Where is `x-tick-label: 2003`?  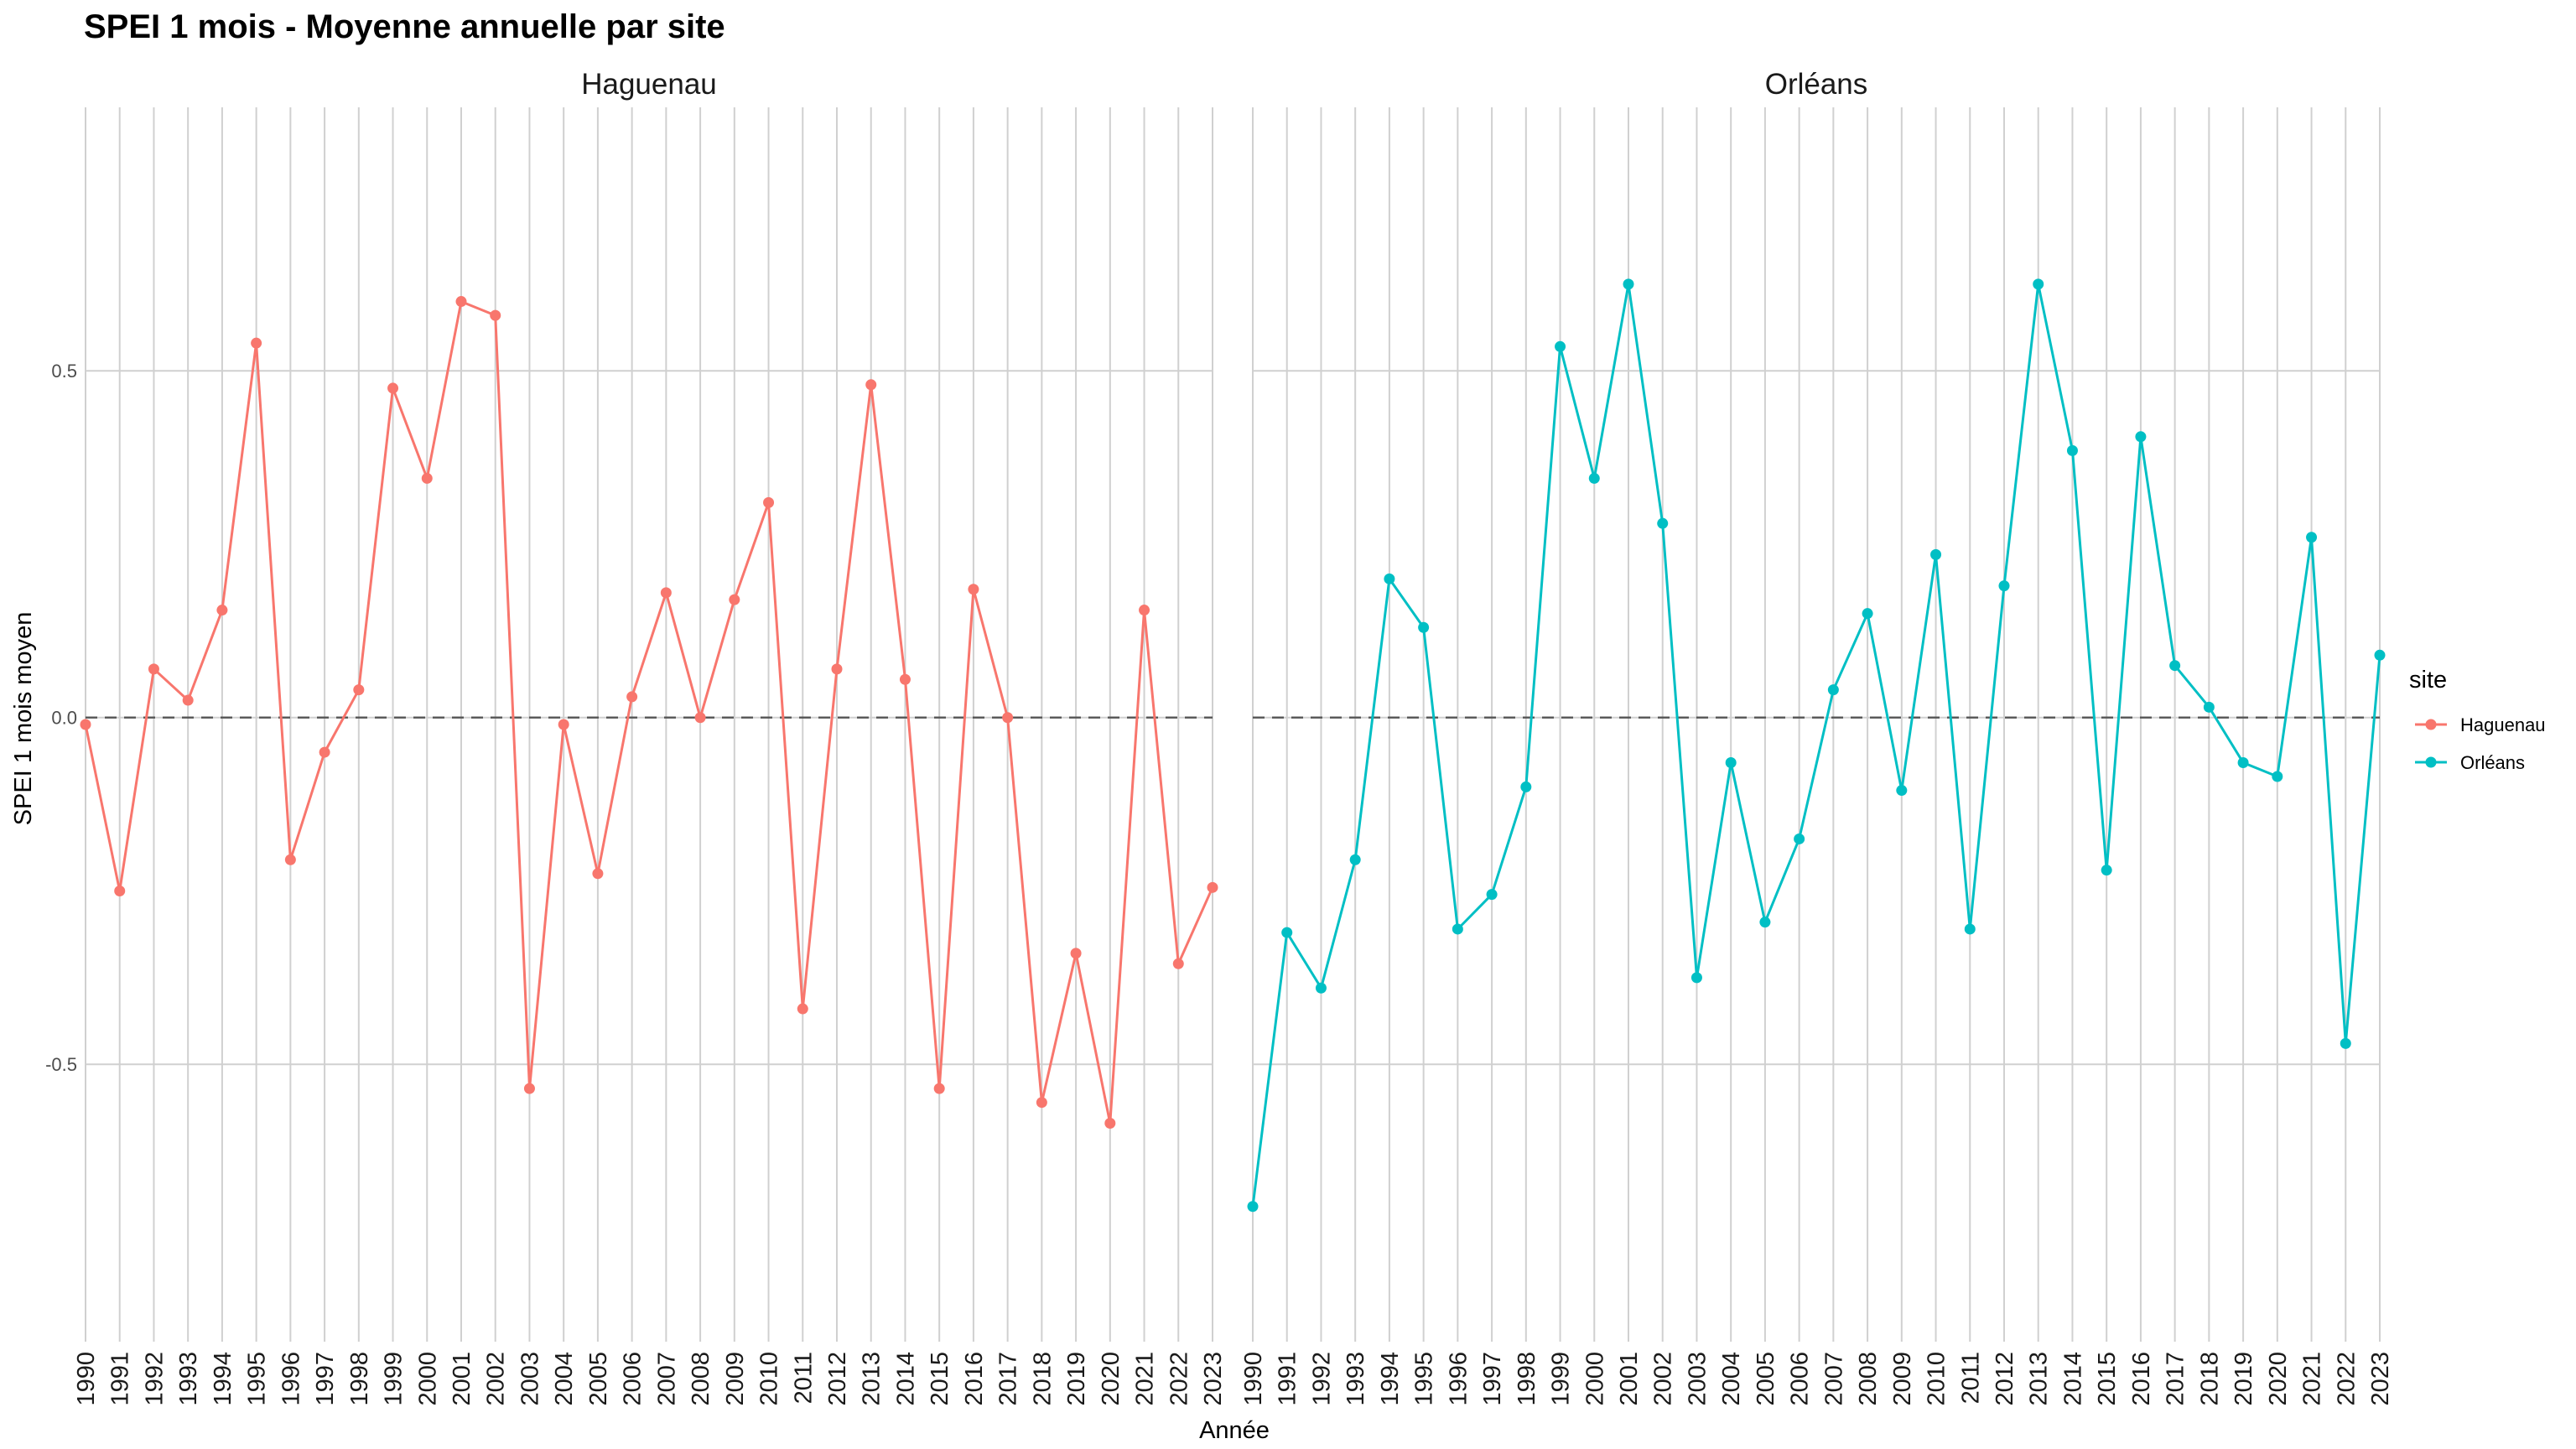 x-tick-label: 2003 is located at coordinates (530, 1379).